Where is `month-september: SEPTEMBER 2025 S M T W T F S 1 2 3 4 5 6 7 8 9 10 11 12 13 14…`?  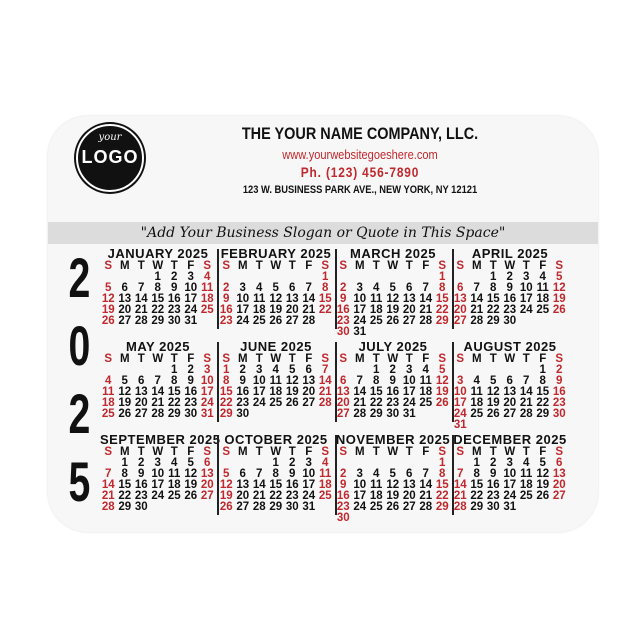 month-september: SEPTEMBER 2025 S M T W T F S 1 2 3 4 5 6 7 8 9 10 11 12 13 14… is located at coordinates (160, 473).